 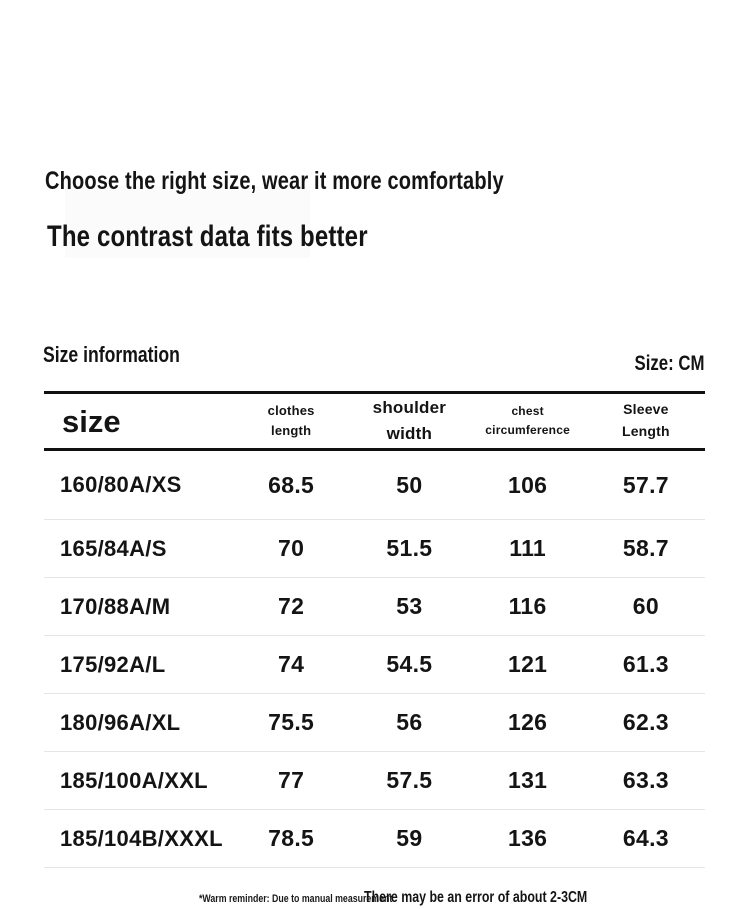 I want to click on header-clothes-length: clothes length, so click(x=291, y=420).